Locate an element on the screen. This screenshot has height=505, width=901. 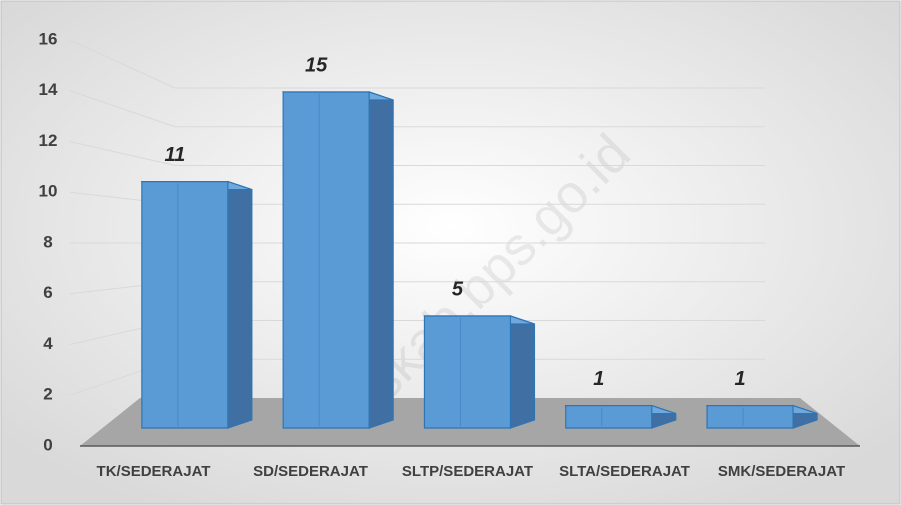
x-tick-label: TK/SEDERAJAT is located at coordinates (154, 471).